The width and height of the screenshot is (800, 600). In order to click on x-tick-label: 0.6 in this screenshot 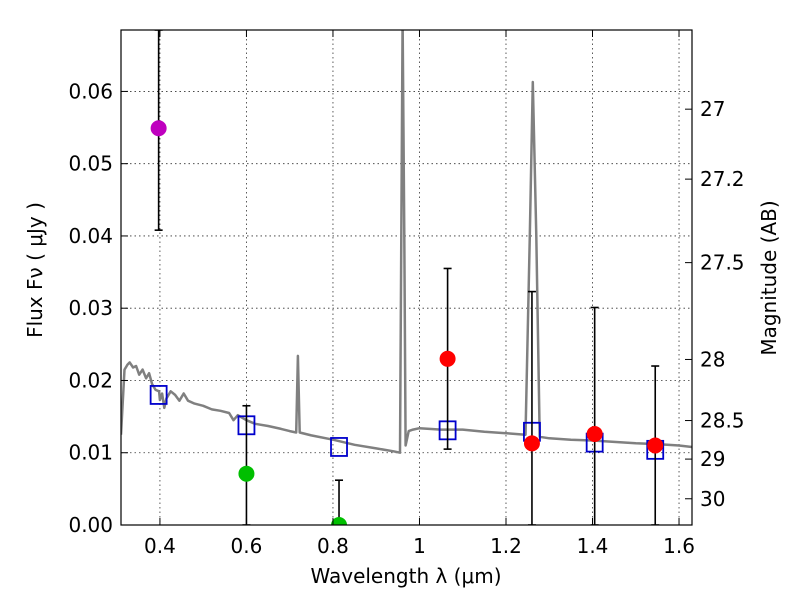, I will do `click(247, 546)`.